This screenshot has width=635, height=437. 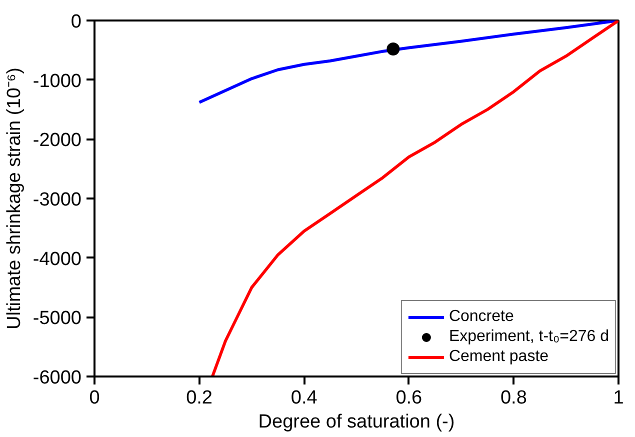 I want to click on line-series, so click(x=408, y=62).